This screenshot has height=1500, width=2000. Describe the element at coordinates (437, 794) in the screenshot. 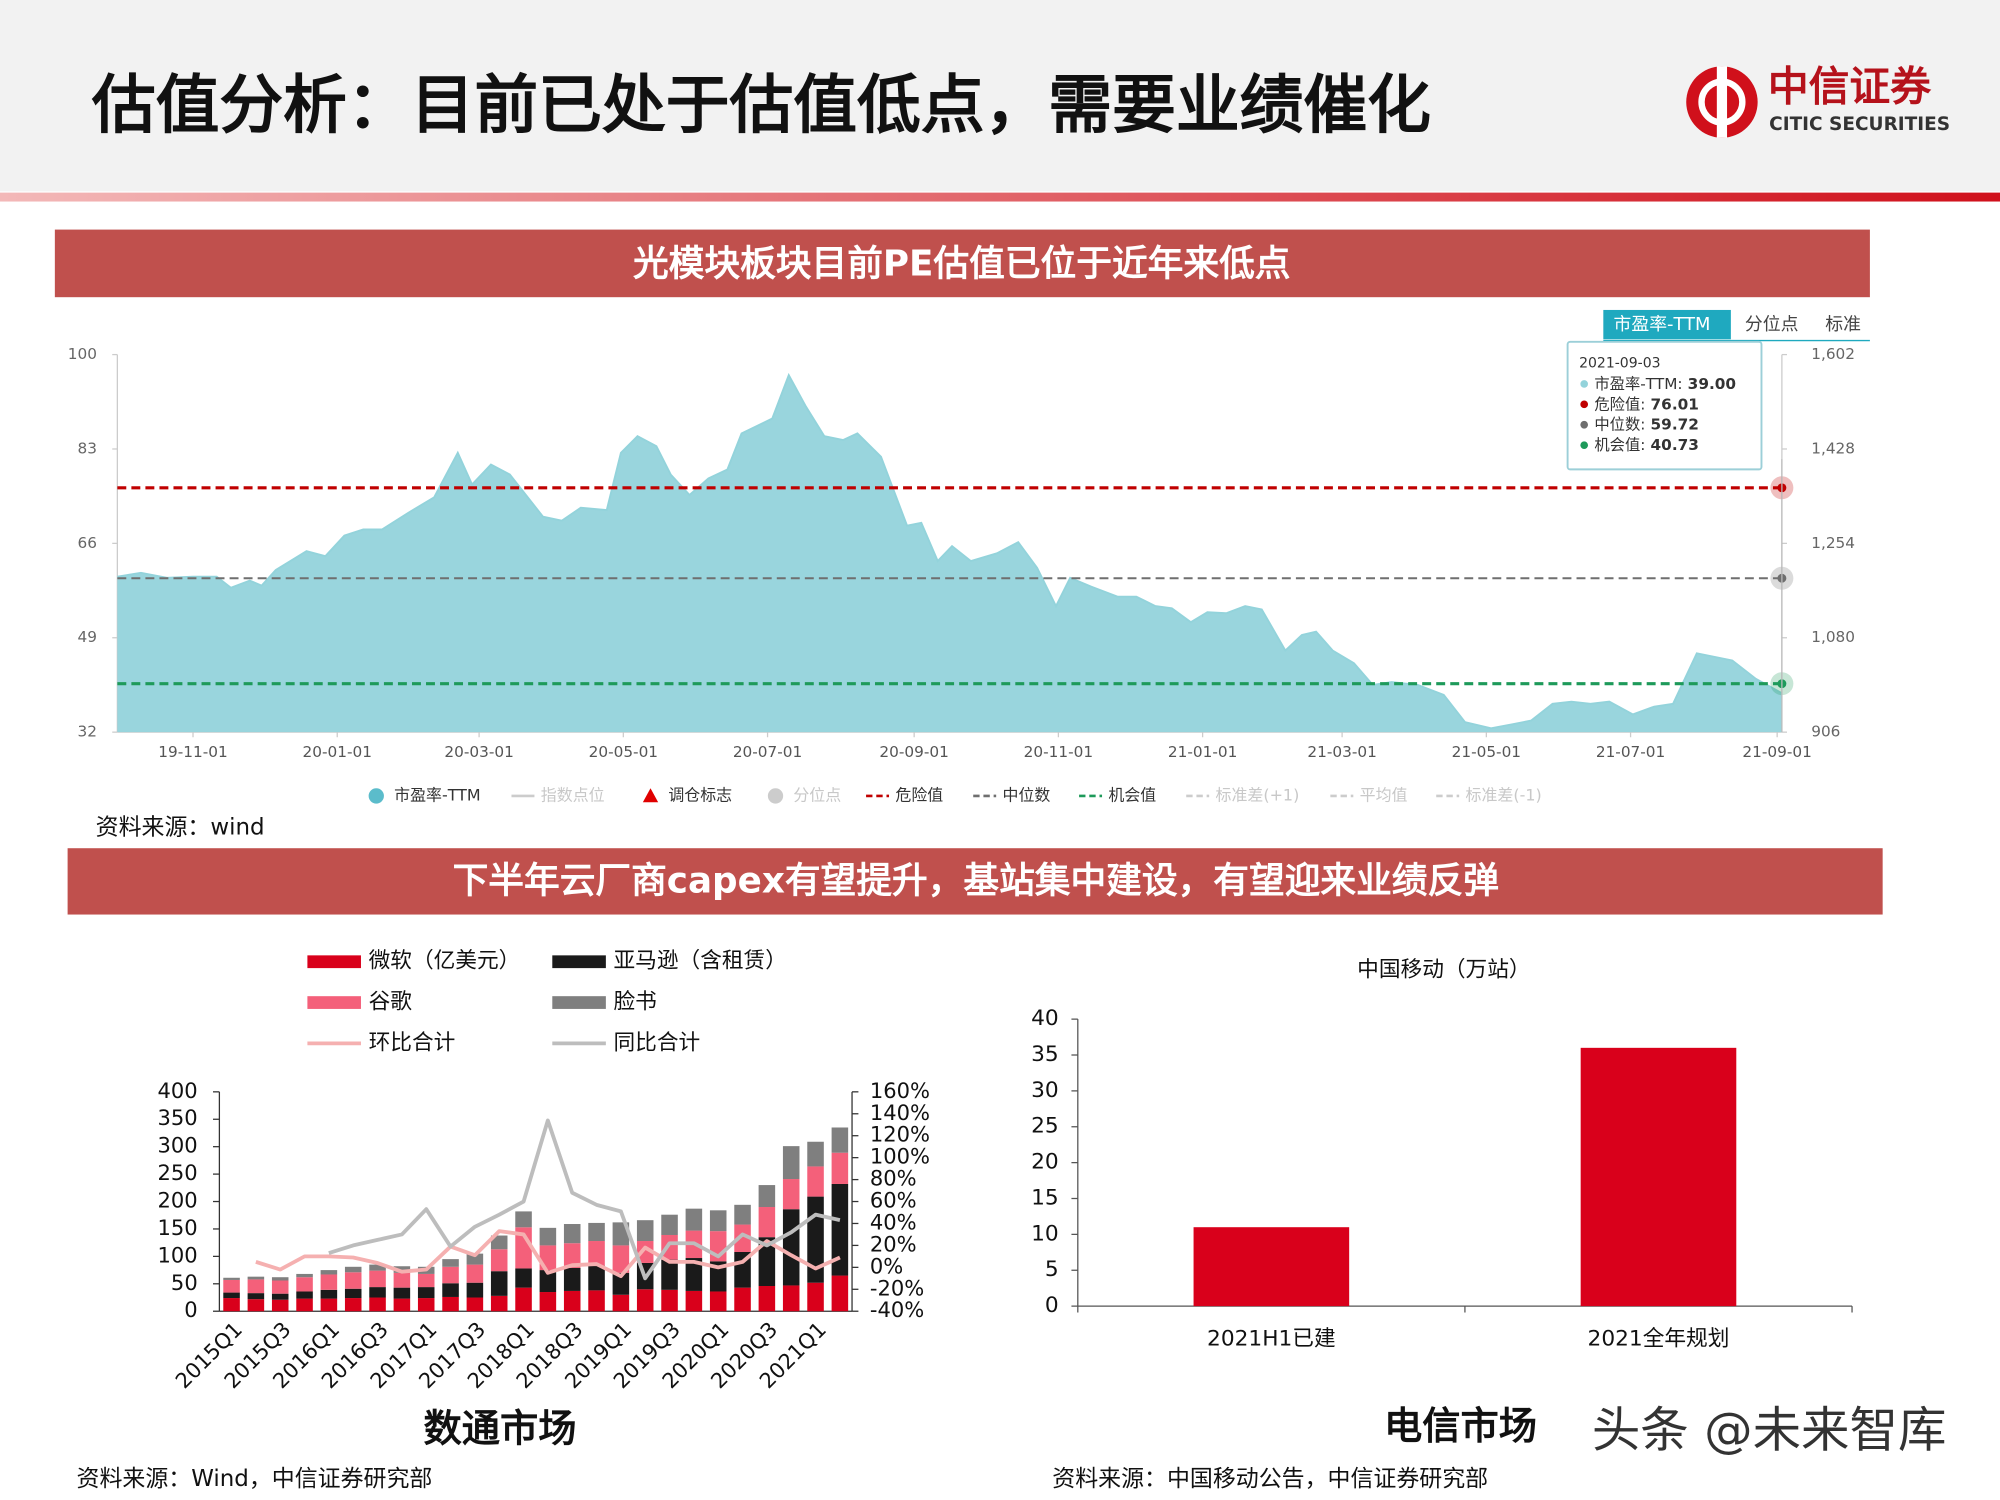

I see `legend-label: 市盈率-TTM` at that location.